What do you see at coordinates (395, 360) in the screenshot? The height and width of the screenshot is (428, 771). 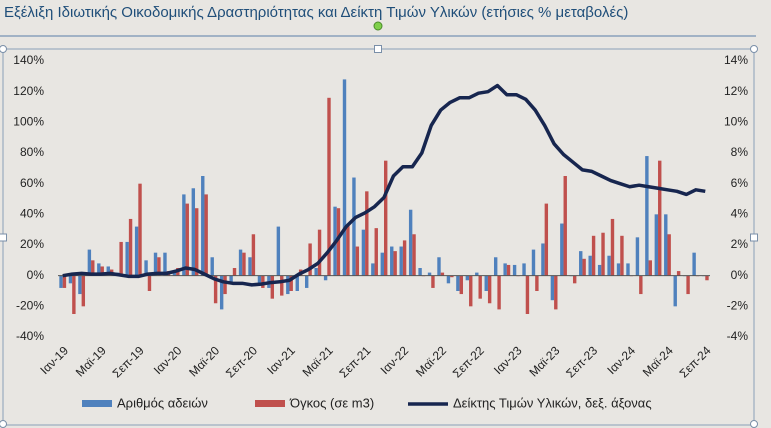 I see `x-tick-label: Ιαν-22` at bounding box center [395, 360].